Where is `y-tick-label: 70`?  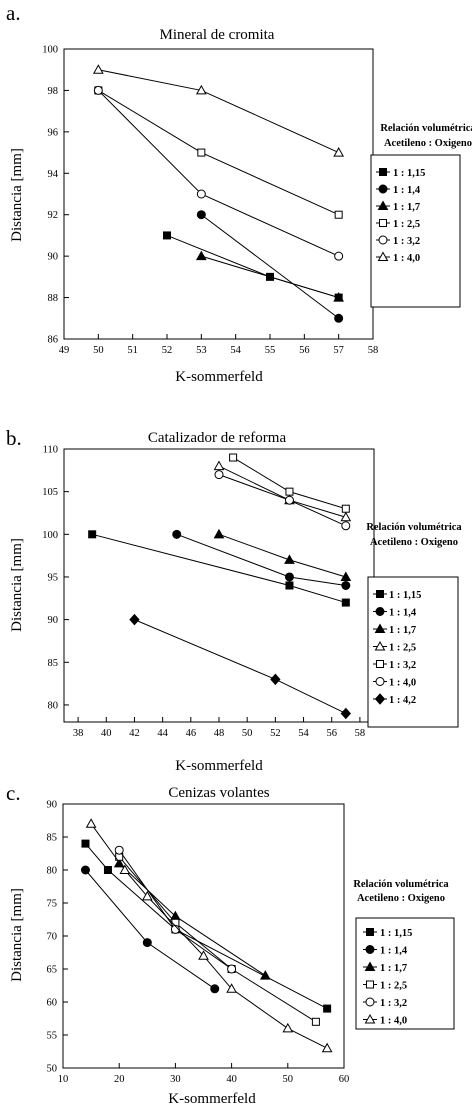
y-tick-label: 70 is located at coordinates (52, 937).